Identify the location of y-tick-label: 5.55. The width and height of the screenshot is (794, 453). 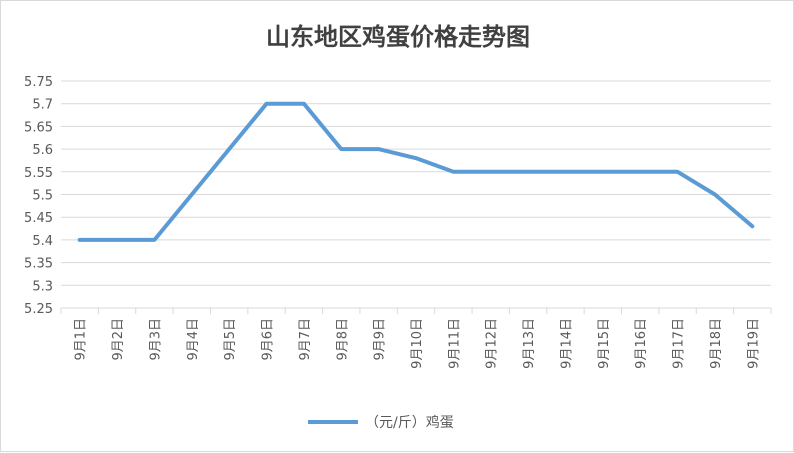
(38, 173).